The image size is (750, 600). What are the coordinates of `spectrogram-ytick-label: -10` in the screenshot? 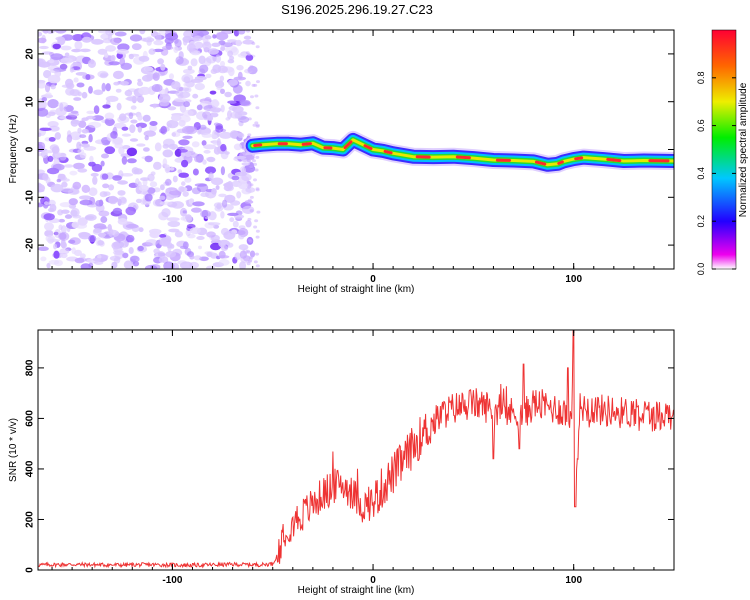 It's located at (30, 197).